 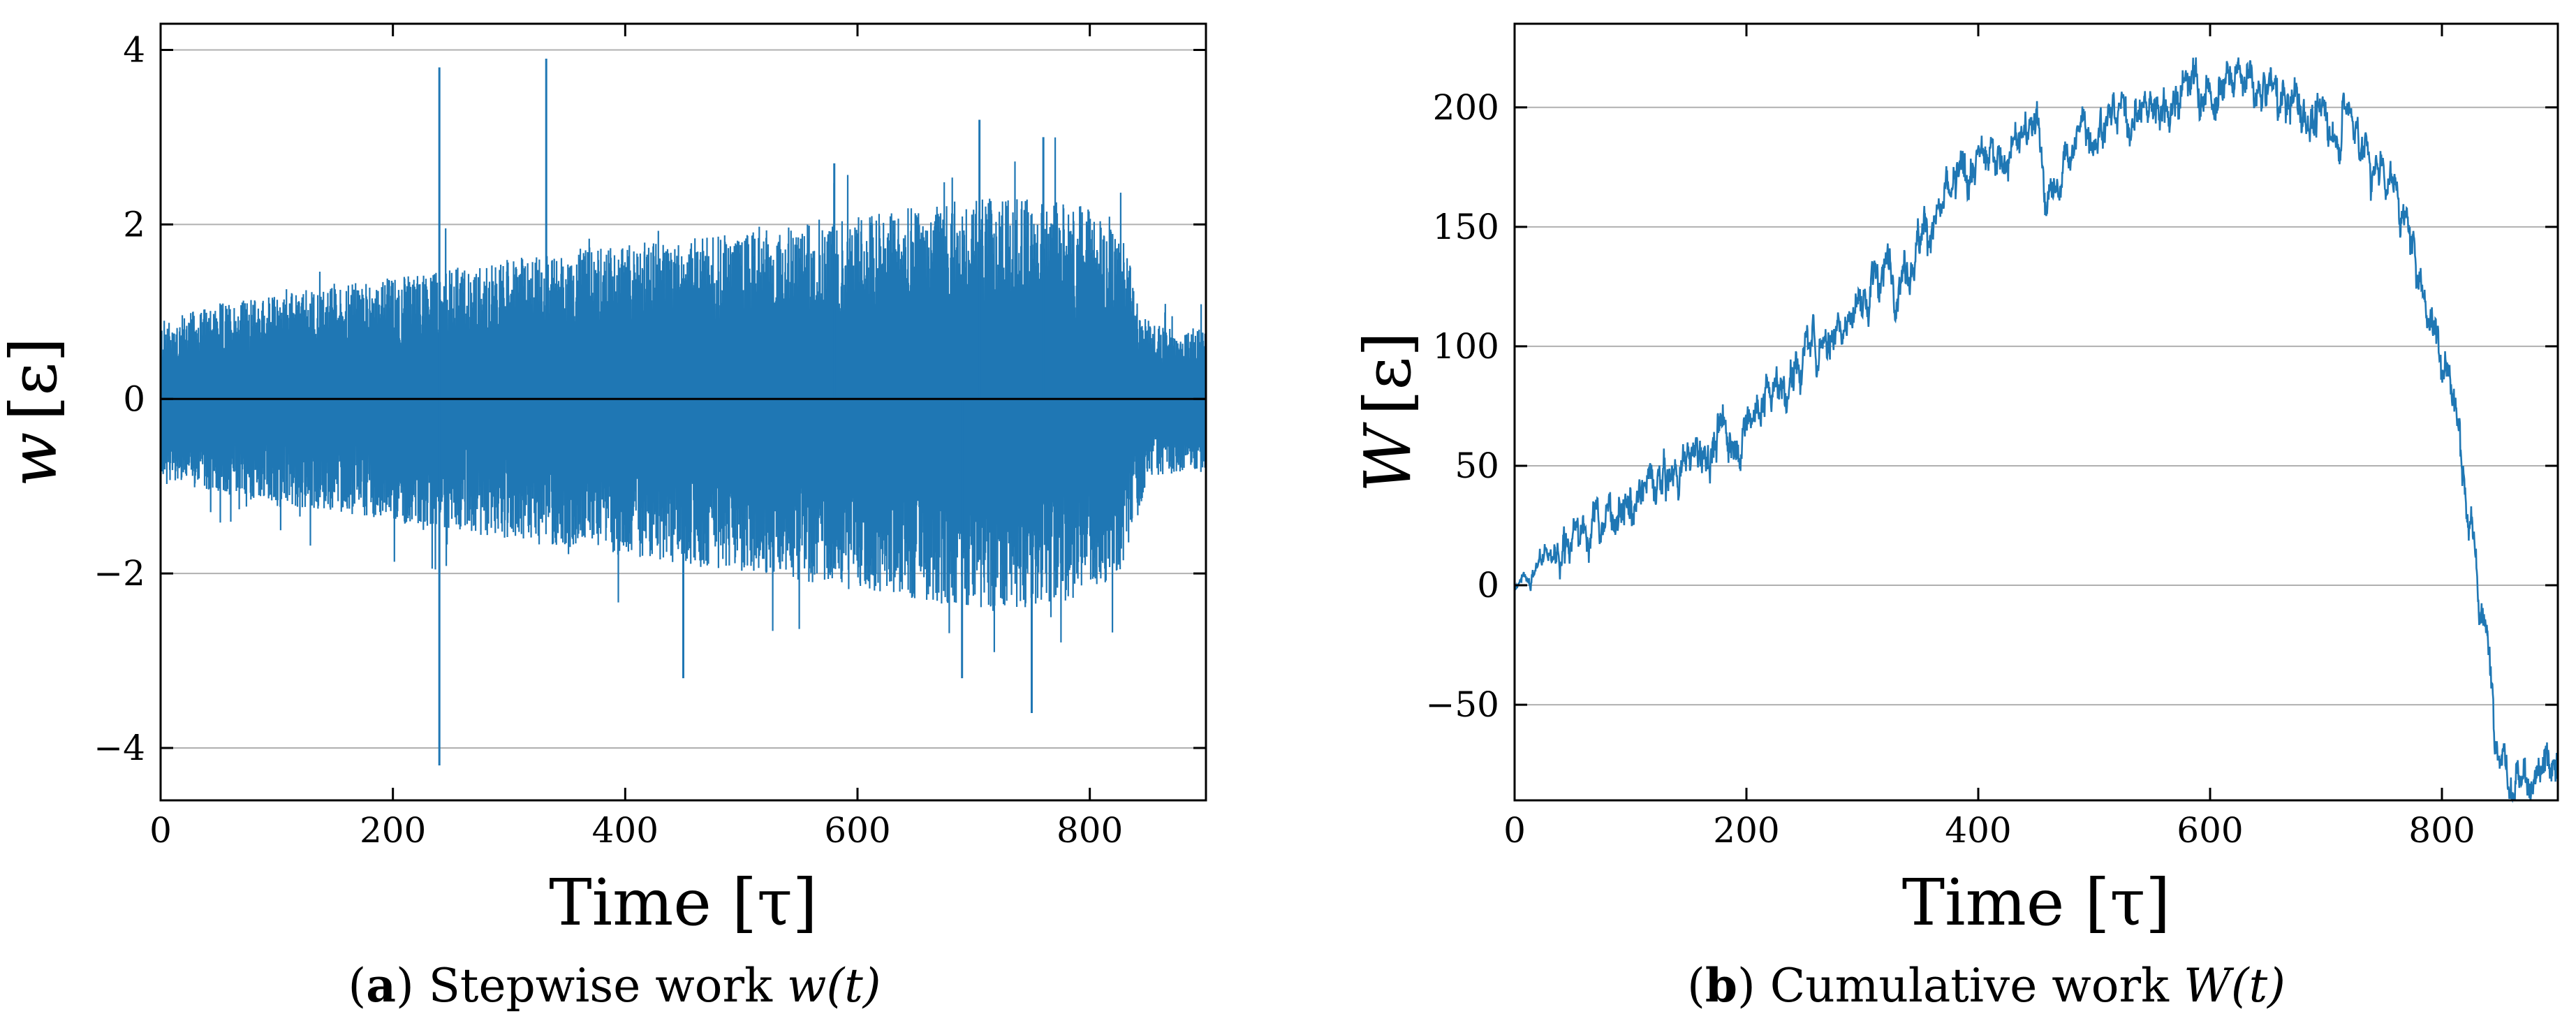 I want to click on panel-a-y-axis-symbol: w, so click(x=35, y=460).